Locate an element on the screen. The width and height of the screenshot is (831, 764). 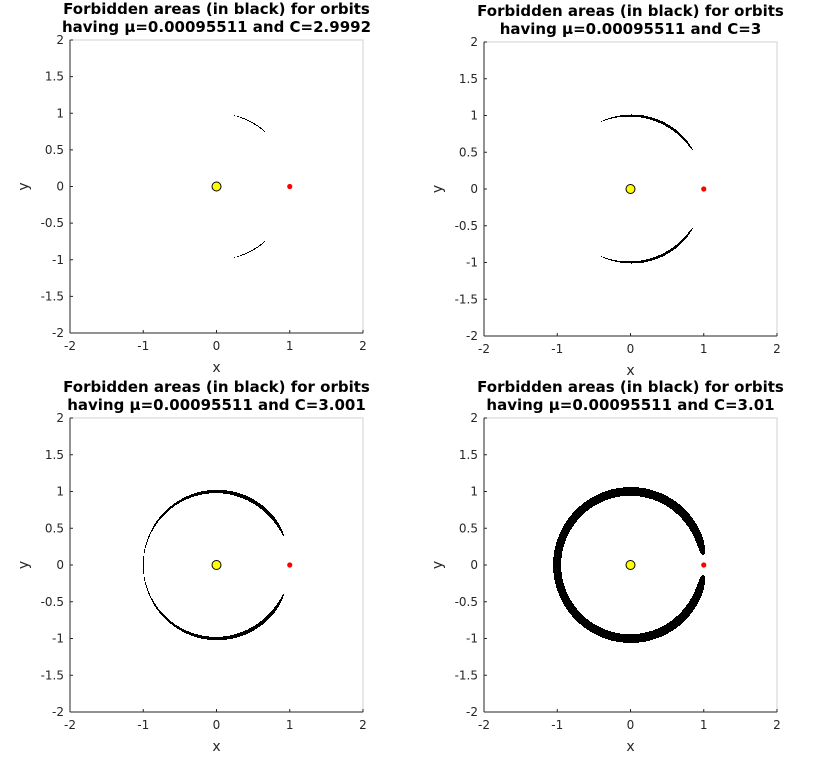
chart-title-line-2: having μ=0.00095511 and C=3.01 is located at coordinates (630, 405).